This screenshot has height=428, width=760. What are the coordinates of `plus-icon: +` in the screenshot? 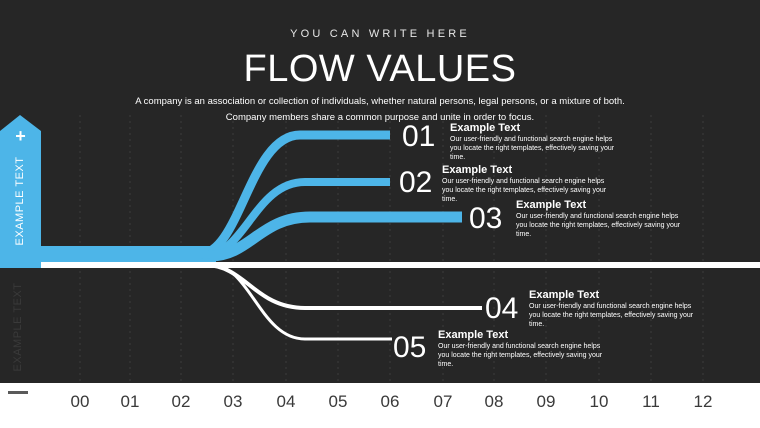 It's located at (20, 136).